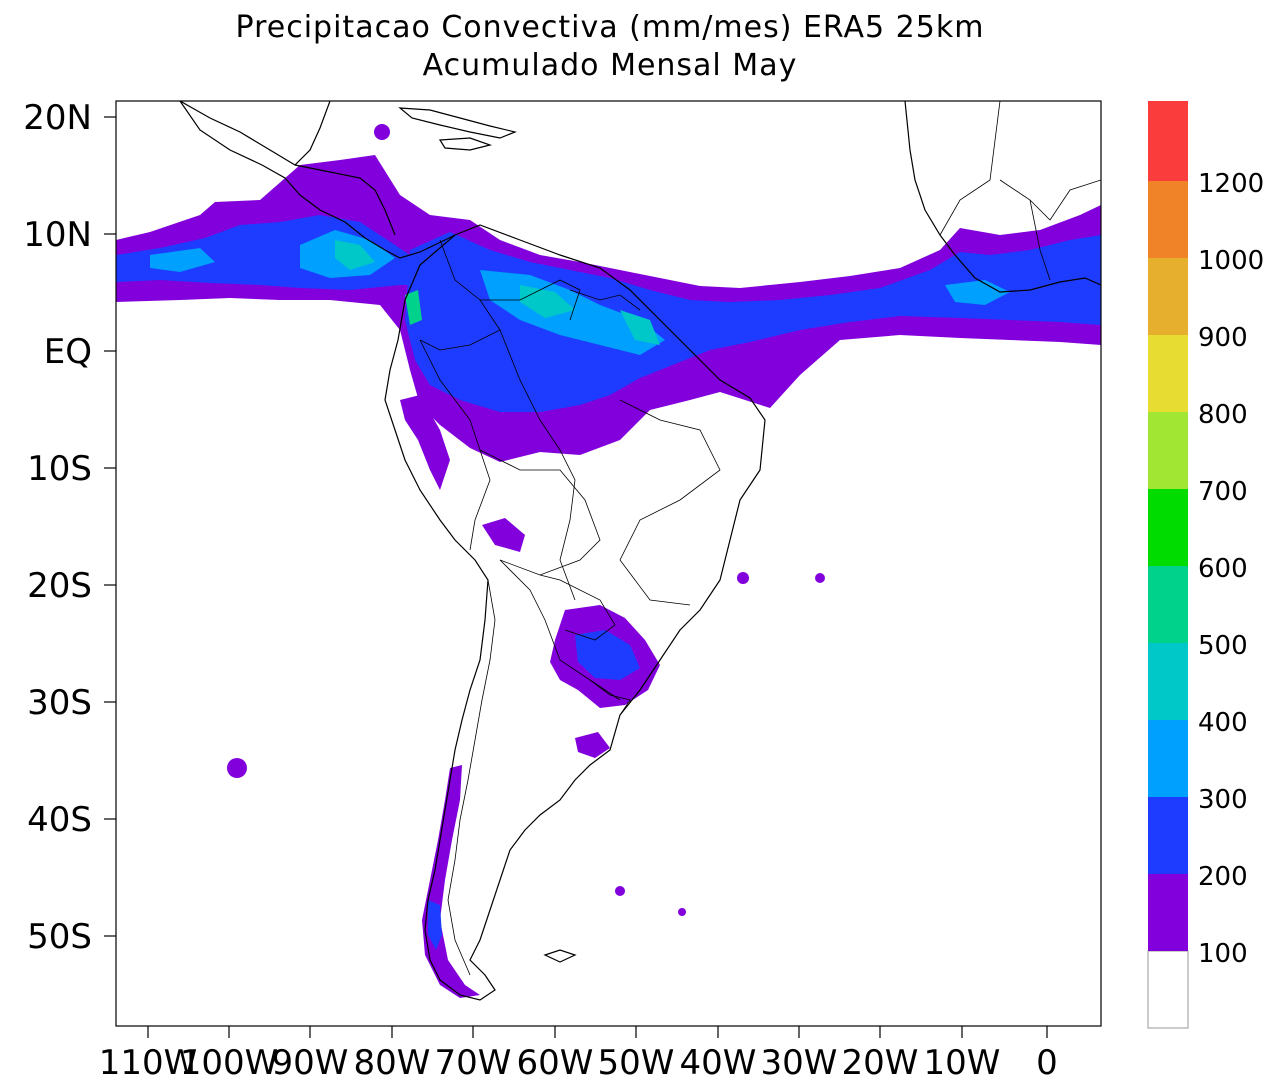  I want to click on lat-label-50s: 50S, so click(59, 937).